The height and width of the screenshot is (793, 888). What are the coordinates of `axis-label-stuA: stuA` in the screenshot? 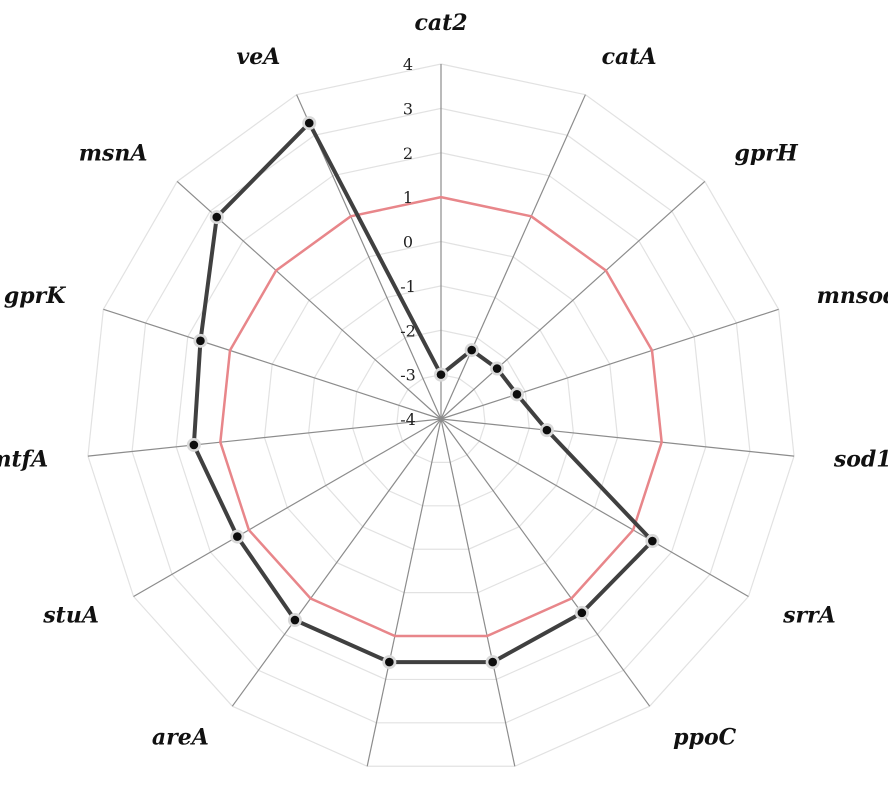 It's located at (70, 616).